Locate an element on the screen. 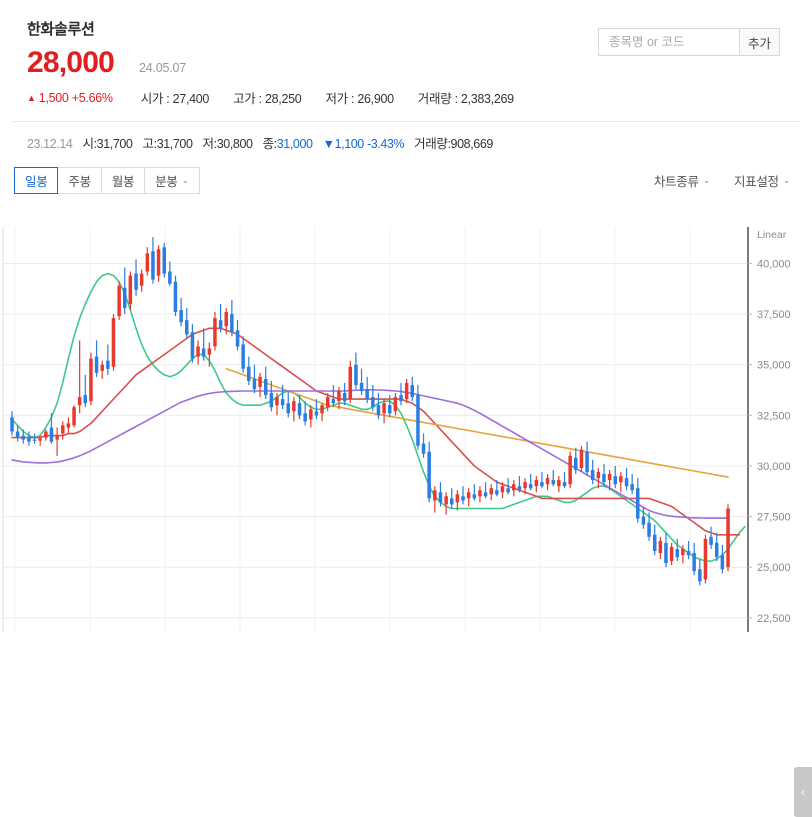  chart-toolbar: 일봉 주봉 월봉 분봉 ⌄ 차트종류 ⌄ 지표설정 ⌄ is located at coordinates (406, 180).